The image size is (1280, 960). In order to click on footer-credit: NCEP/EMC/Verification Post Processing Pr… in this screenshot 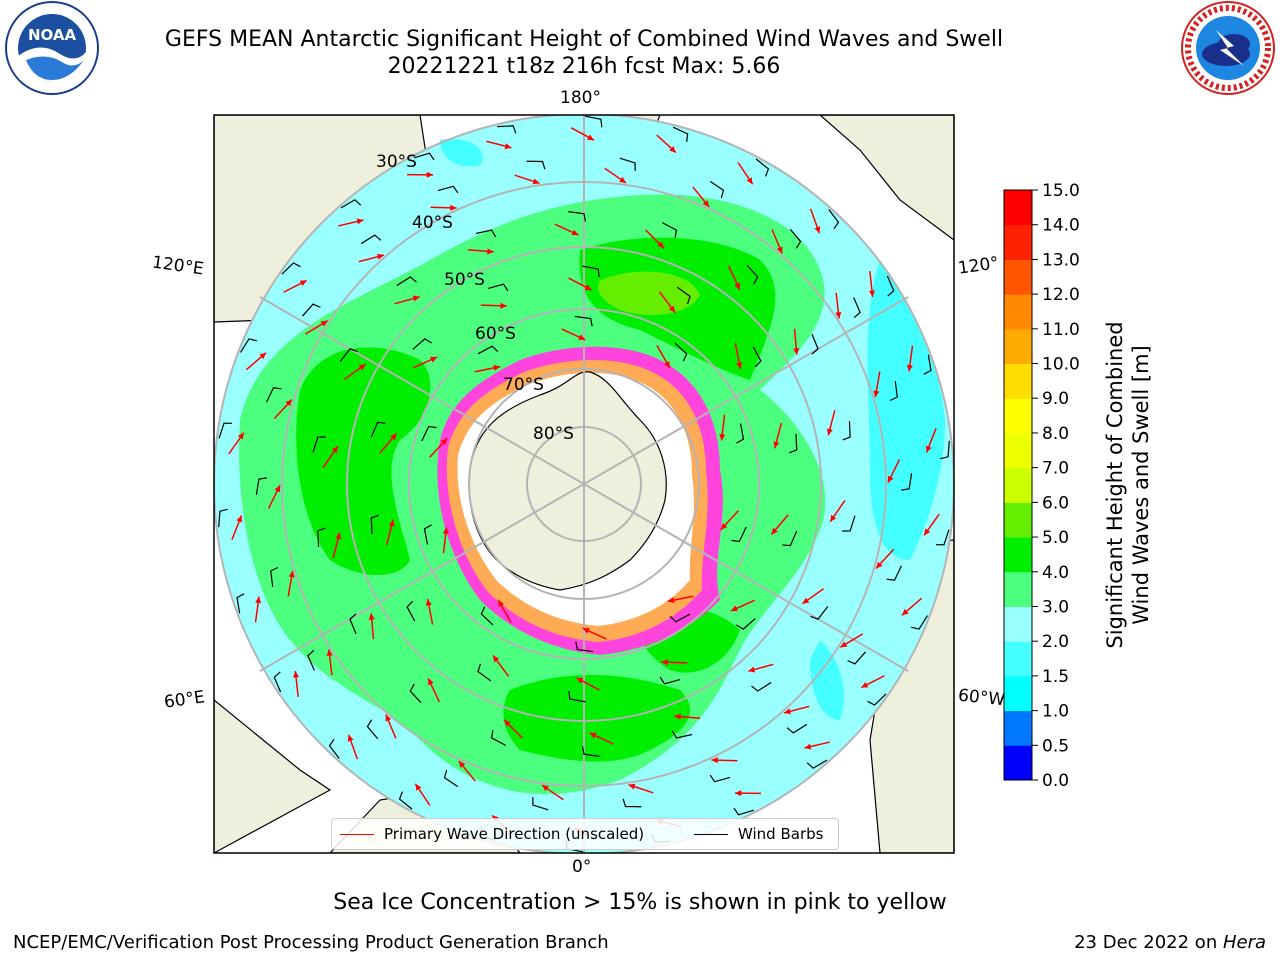, I will do `click(311, 942)`.